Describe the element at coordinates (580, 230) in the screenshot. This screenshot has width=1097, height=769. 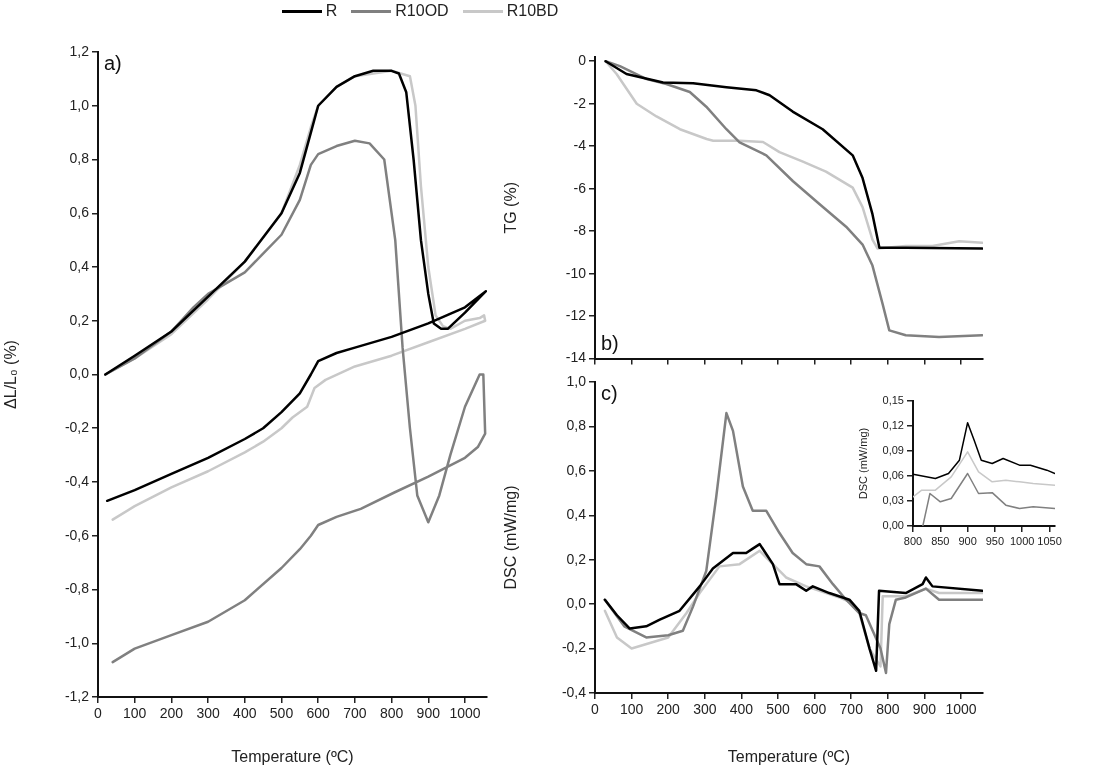
I see `y-tick-label: -8` at that location.